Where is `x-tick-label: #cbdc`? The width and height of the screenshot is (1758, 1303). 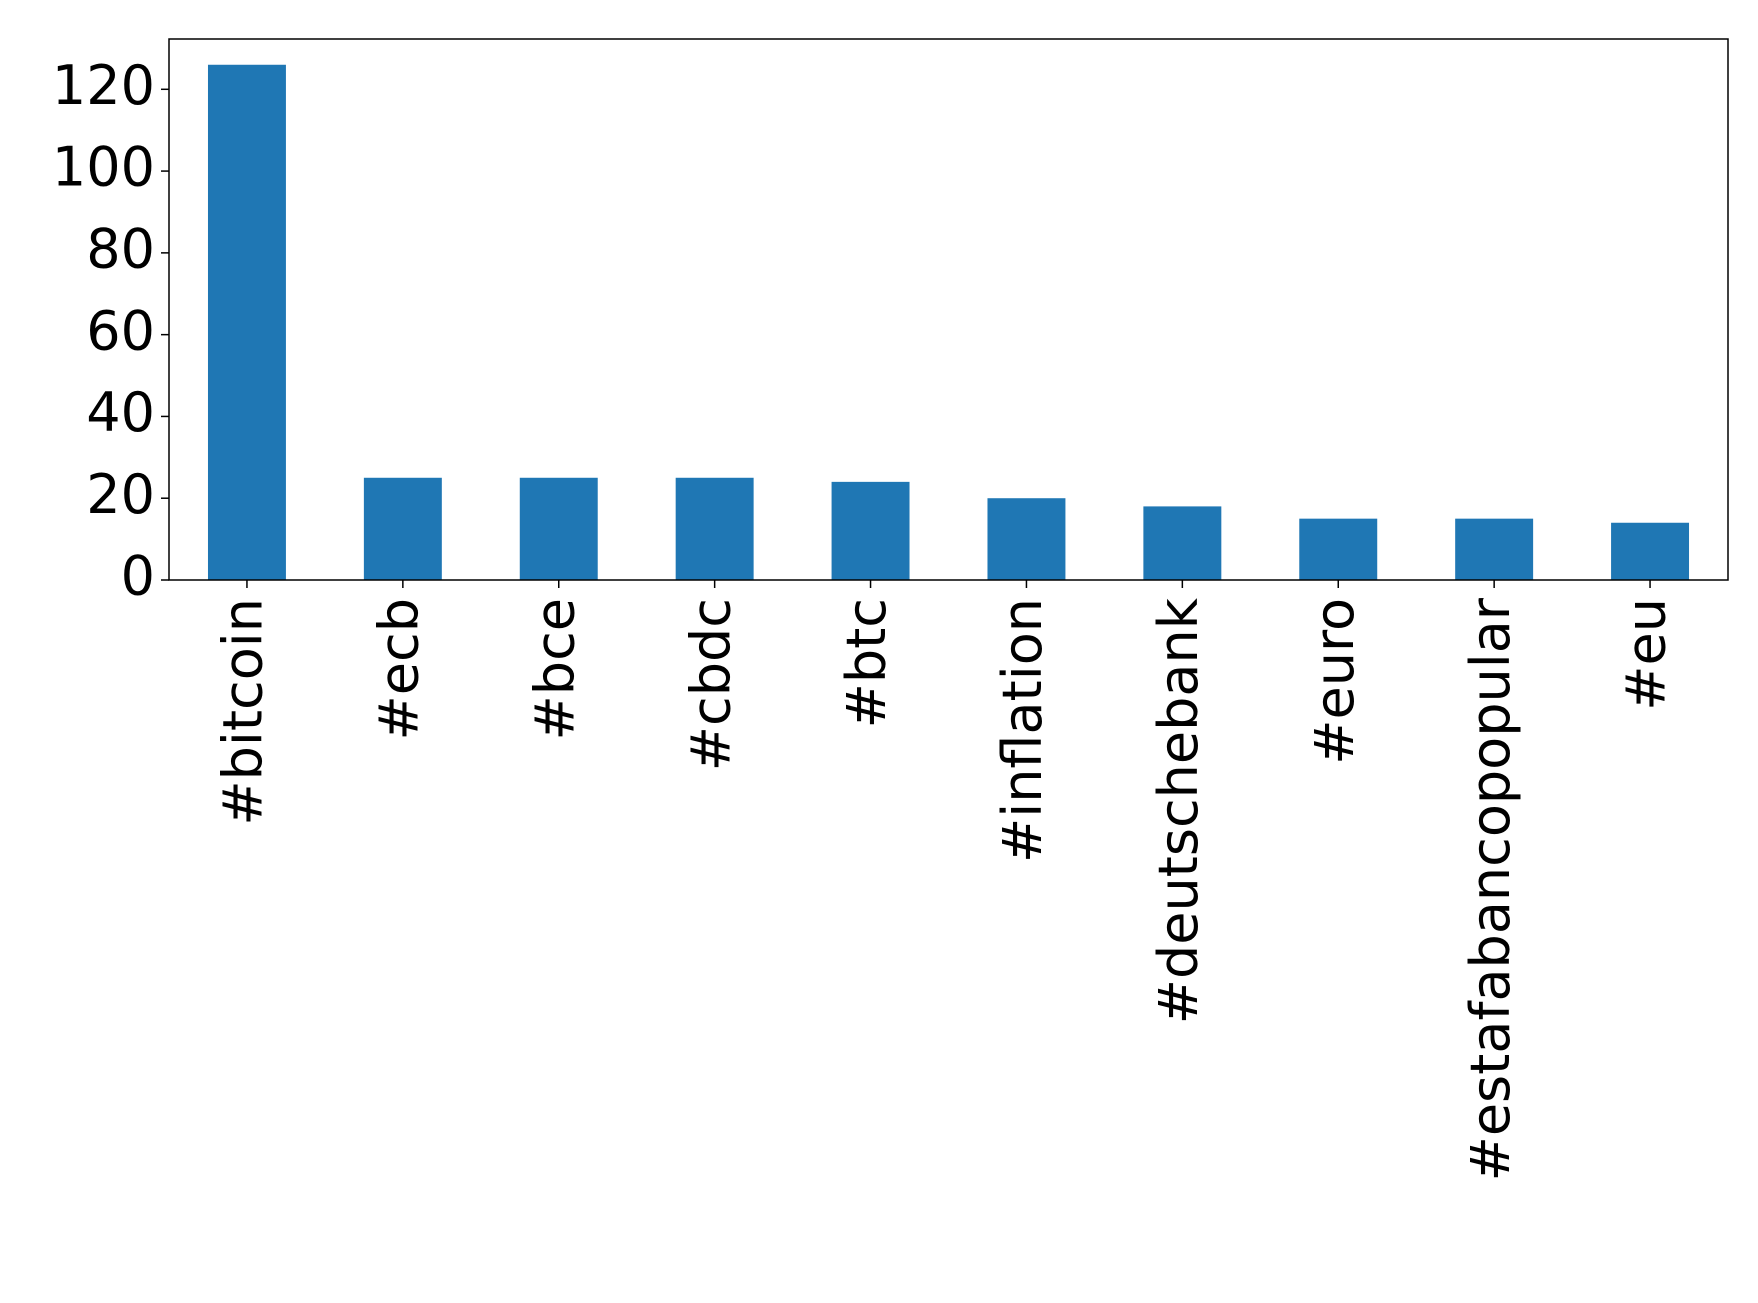 x-tick-label: #cbdc is located at coordinates (710, 684).